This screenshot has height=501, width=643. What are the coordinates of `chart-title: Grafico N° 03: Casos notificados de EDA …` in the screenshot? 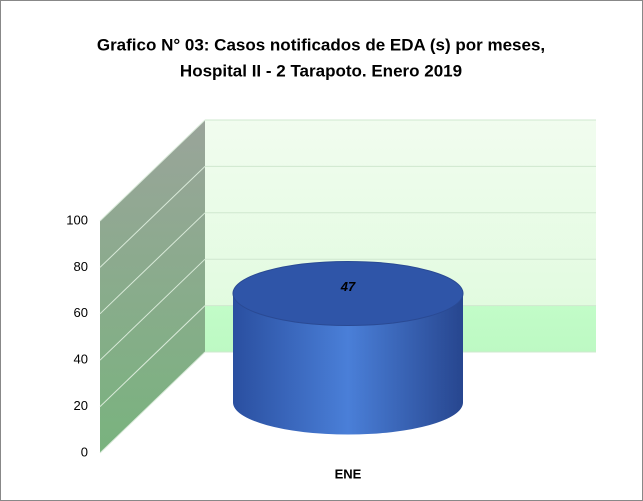 It's located at (321, 44).